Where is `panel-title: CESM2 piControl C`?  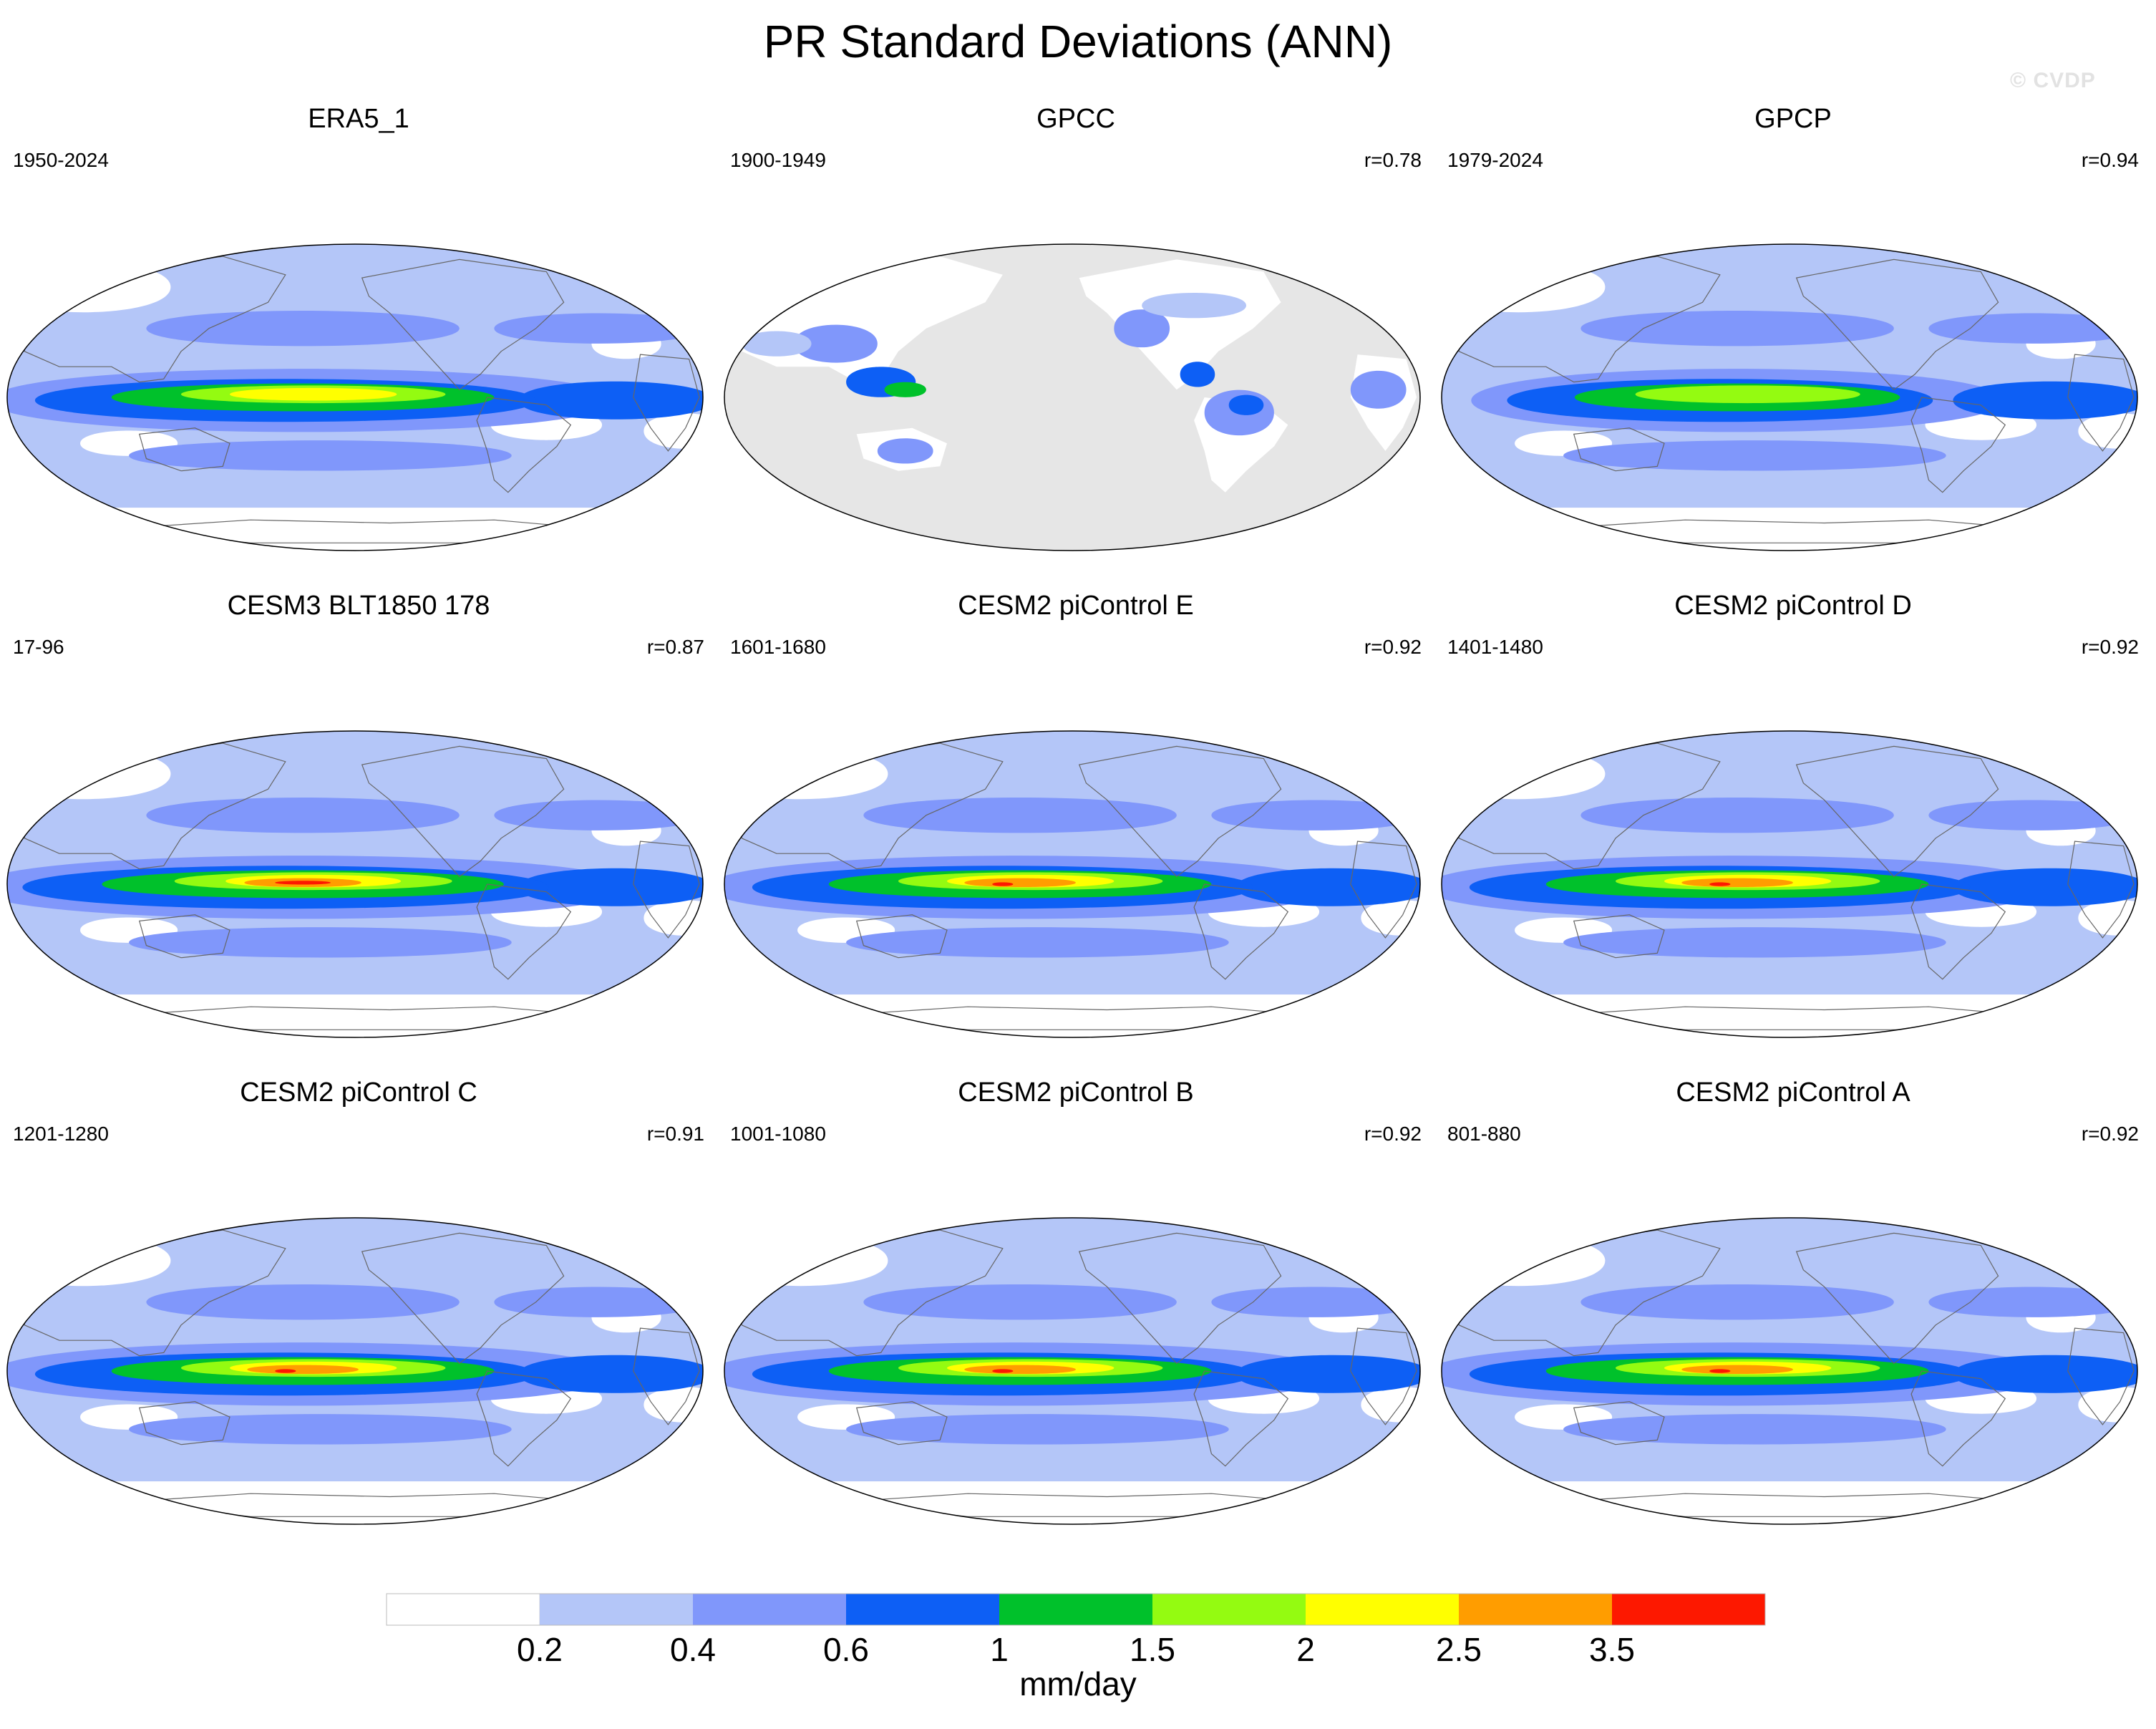
panel-title: CESM2 piControl C is located at coordinates (359, 1092).